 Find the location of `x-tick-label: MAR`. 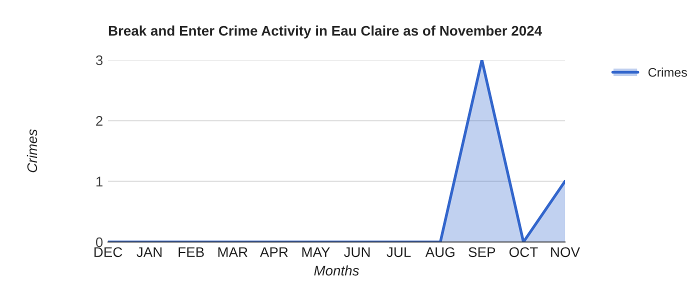

x-tick-label: MAR is located at coordinates (233, 252).